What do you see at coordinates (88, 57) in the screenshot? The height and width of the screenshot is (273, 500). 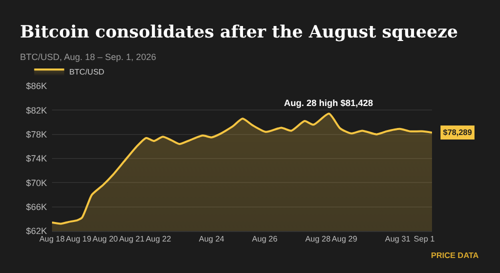 I see `chart-subtitle: BTC/USD, Aug. 18 – Sep. 1, 2026` at bounding box center [88, 57].